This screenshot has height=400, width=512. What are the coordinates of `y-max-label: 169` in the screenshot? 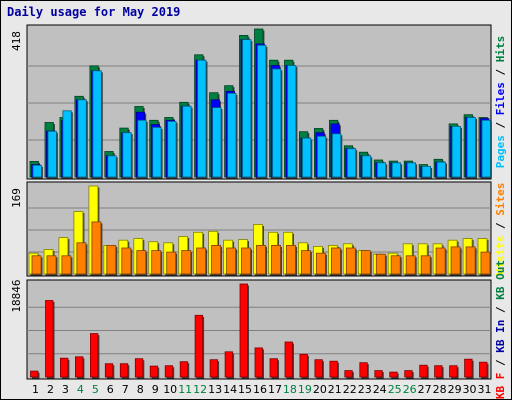 It's located at (16, 198).